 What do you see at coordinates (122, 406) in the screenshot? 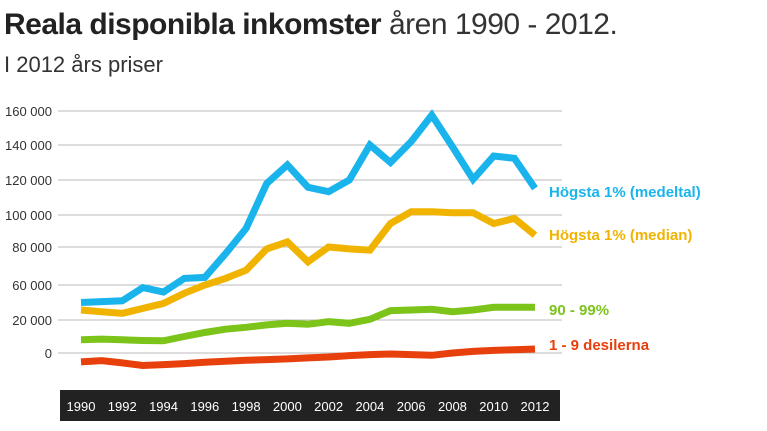
I see `x-tick-label: 1992` at bounding box center [122, 406].